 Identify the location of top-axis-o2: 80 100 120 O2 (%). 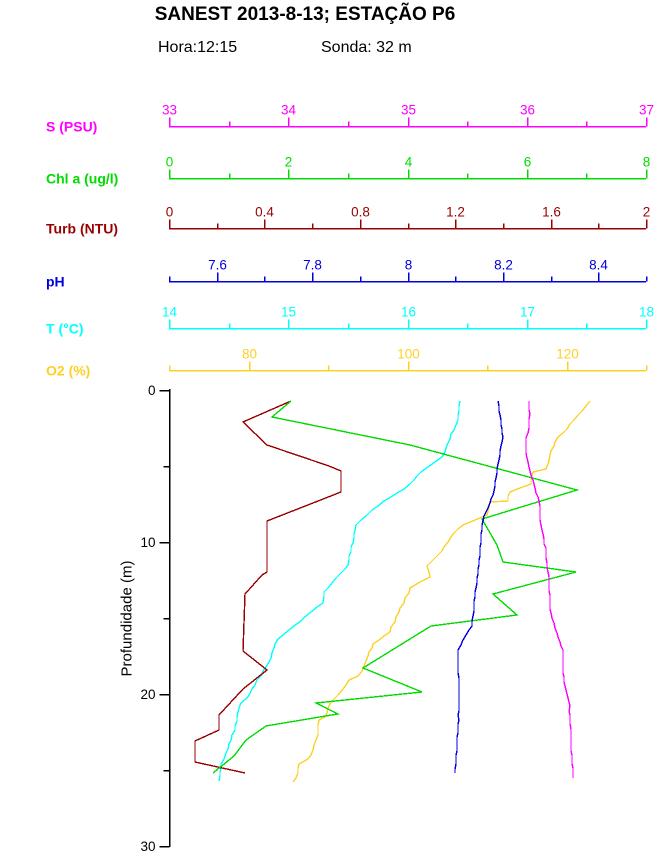
(347, 363).